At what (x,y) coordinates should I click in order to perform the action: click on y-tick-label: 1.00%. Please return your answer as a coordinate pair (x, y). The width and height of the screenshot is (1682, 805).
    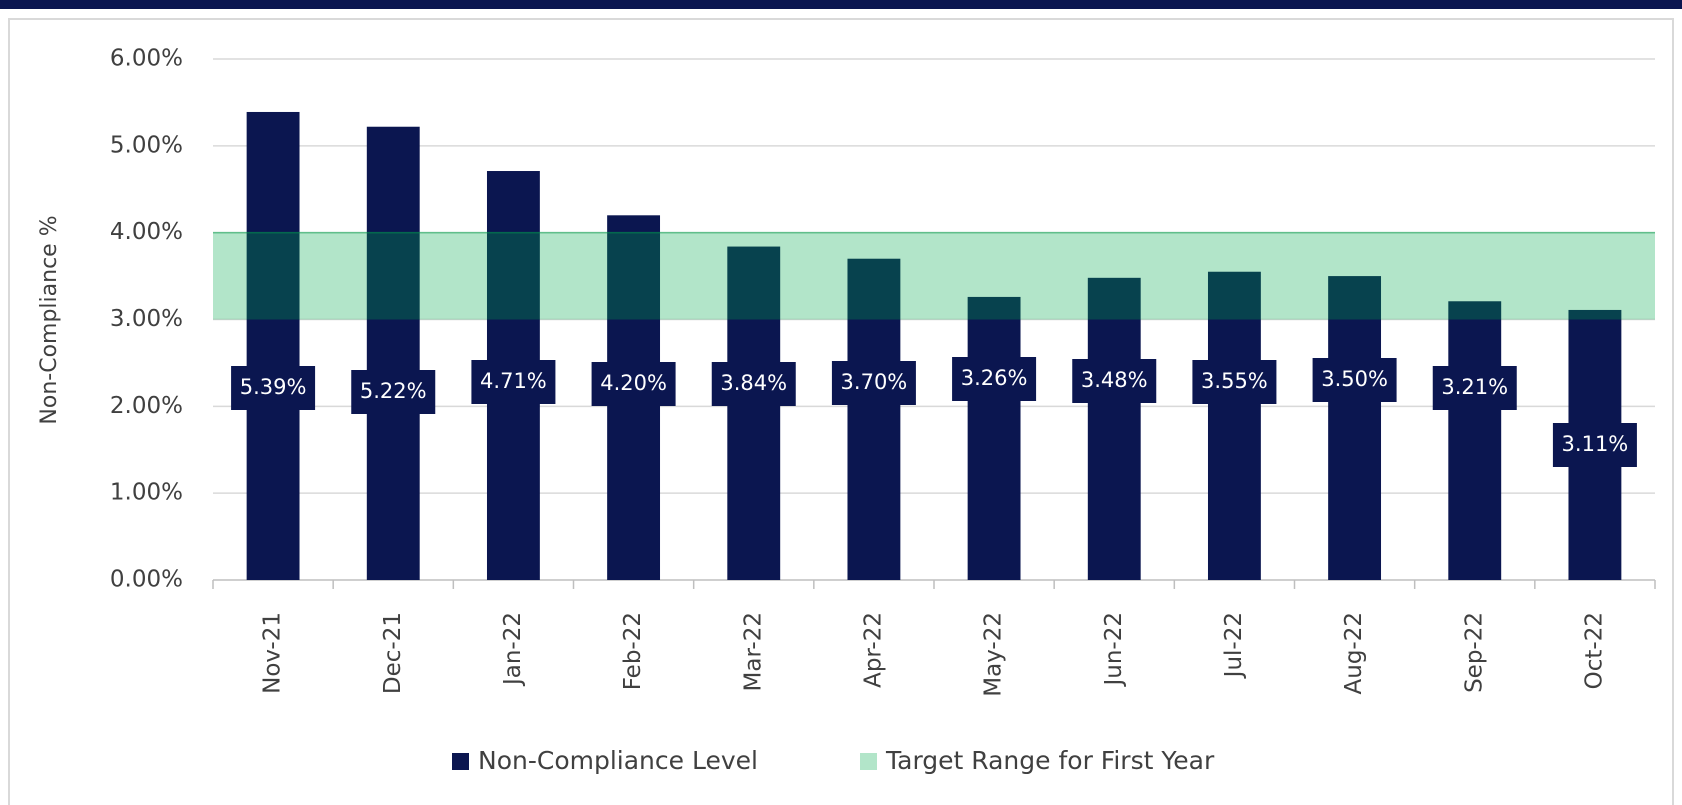
    Looking at the image, I should click on (146, 493).